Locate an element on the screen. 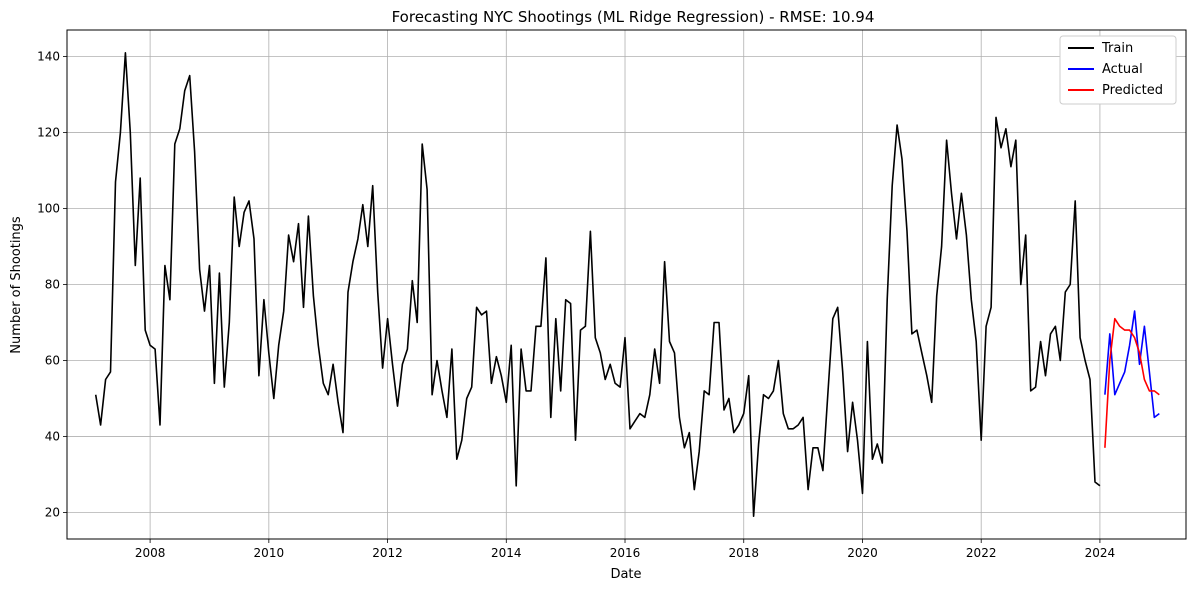  legend-label-train: Train is located at coordinates (1117, 48).